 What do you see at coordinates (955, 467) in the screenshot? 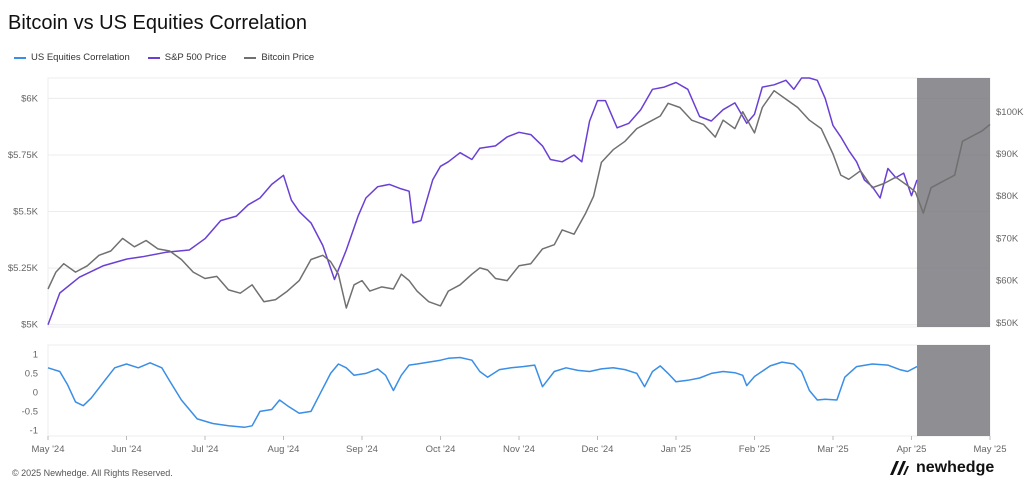
I see `brand-name: newhedge` at bounding box center [955, 467].